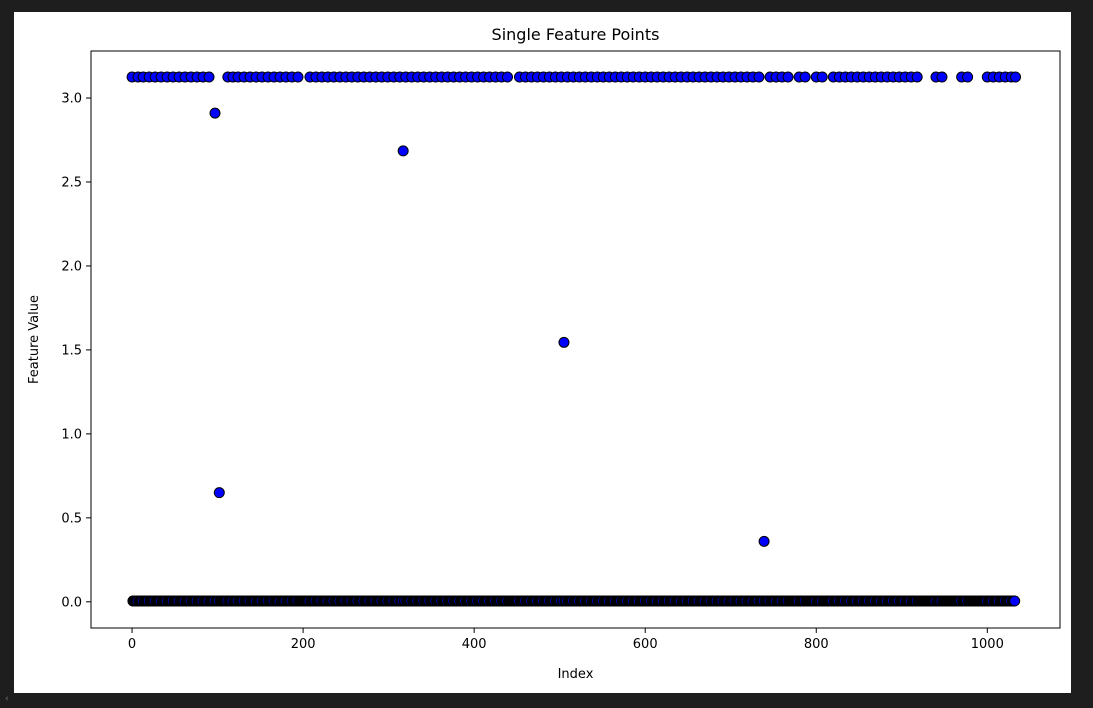  I want to click on x-axis-label: Index, so click(576, 674).